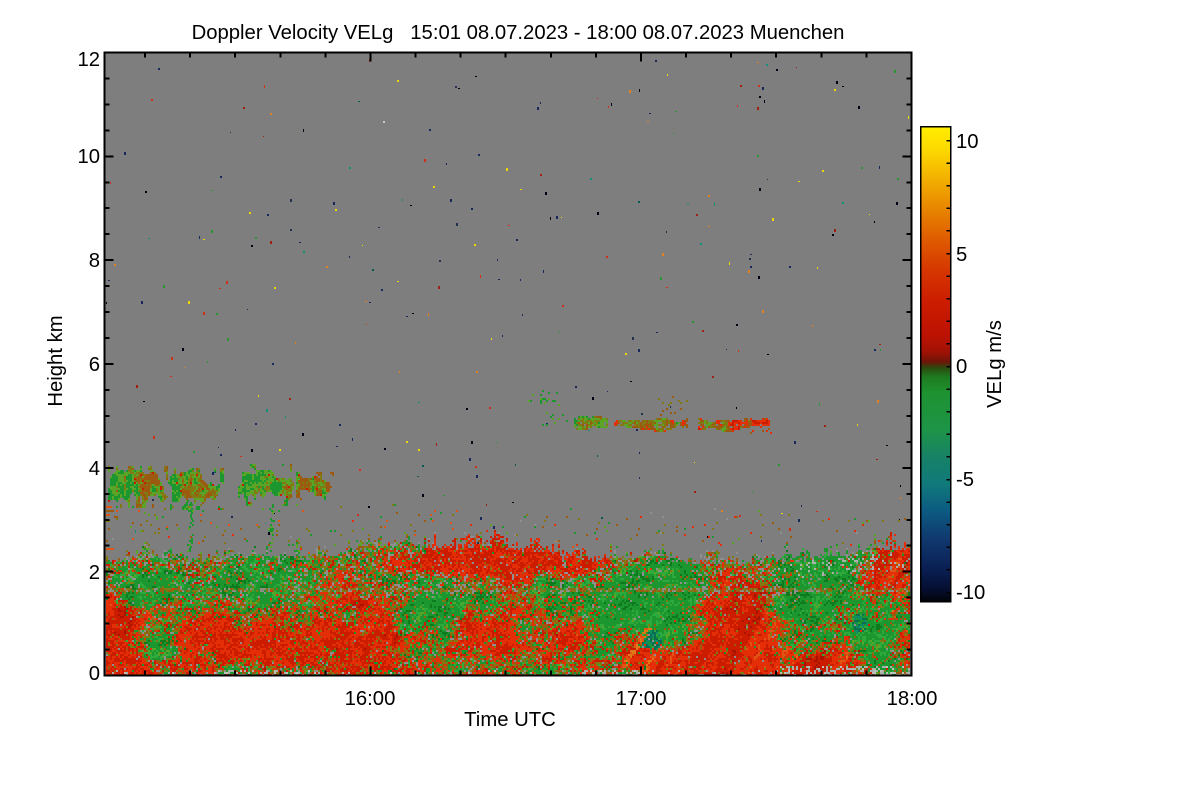 This screenshot has width=1200, height=800. I want to click on svg-text: -10, so click(970, 593).